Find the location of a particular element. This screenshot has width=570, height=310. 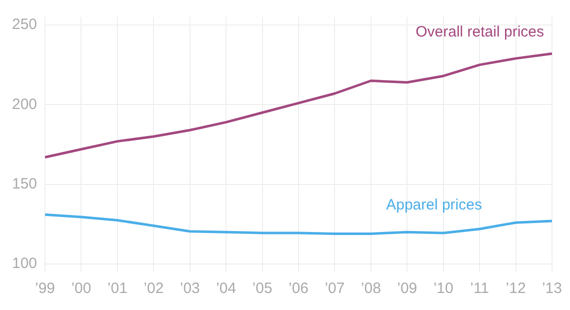

x-tick-label: ’12 is located at coordinates (516, 289).